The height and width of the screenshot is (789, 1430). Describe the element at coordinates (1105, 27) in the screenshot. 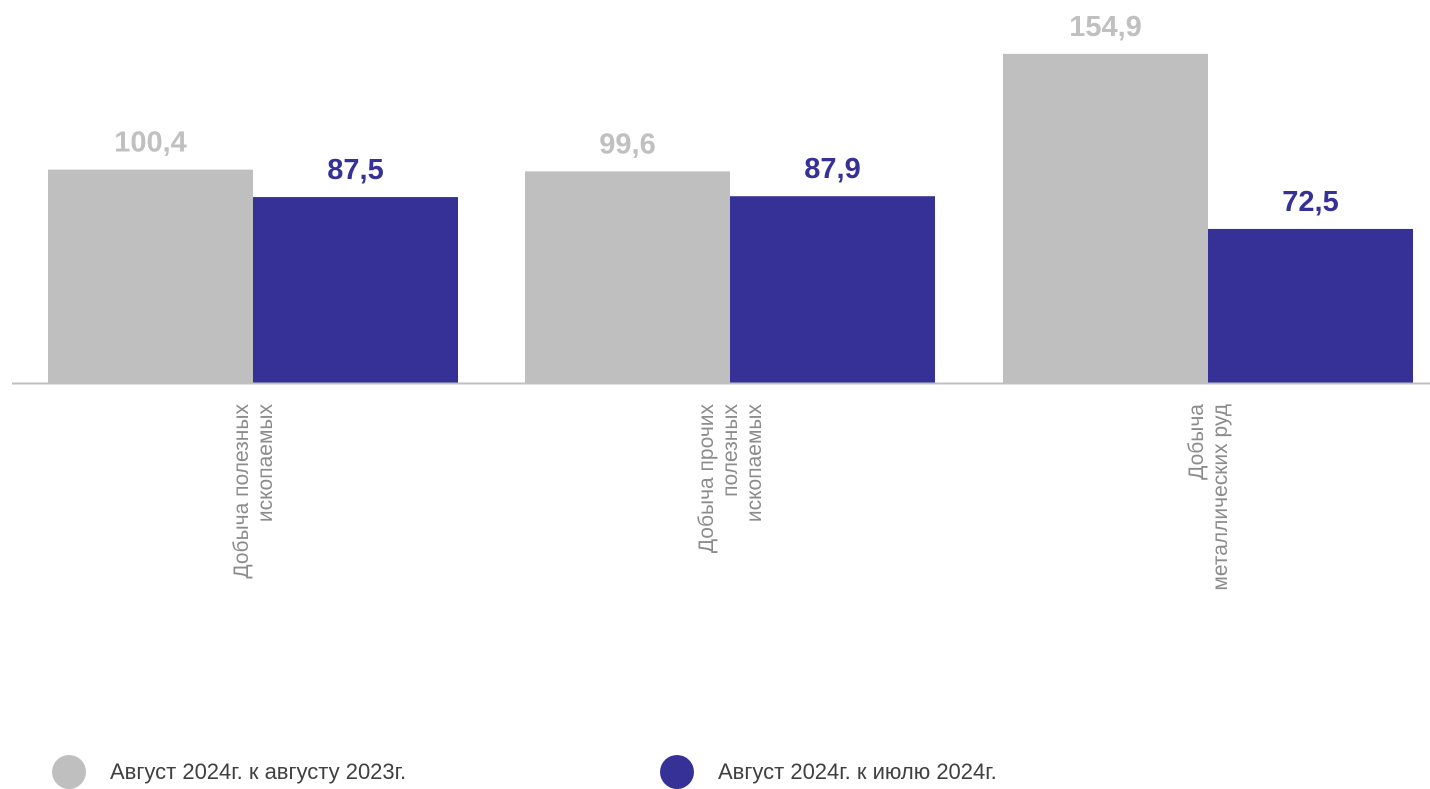

I see `value-label-series-1-cat-3: 154,9` at that location.